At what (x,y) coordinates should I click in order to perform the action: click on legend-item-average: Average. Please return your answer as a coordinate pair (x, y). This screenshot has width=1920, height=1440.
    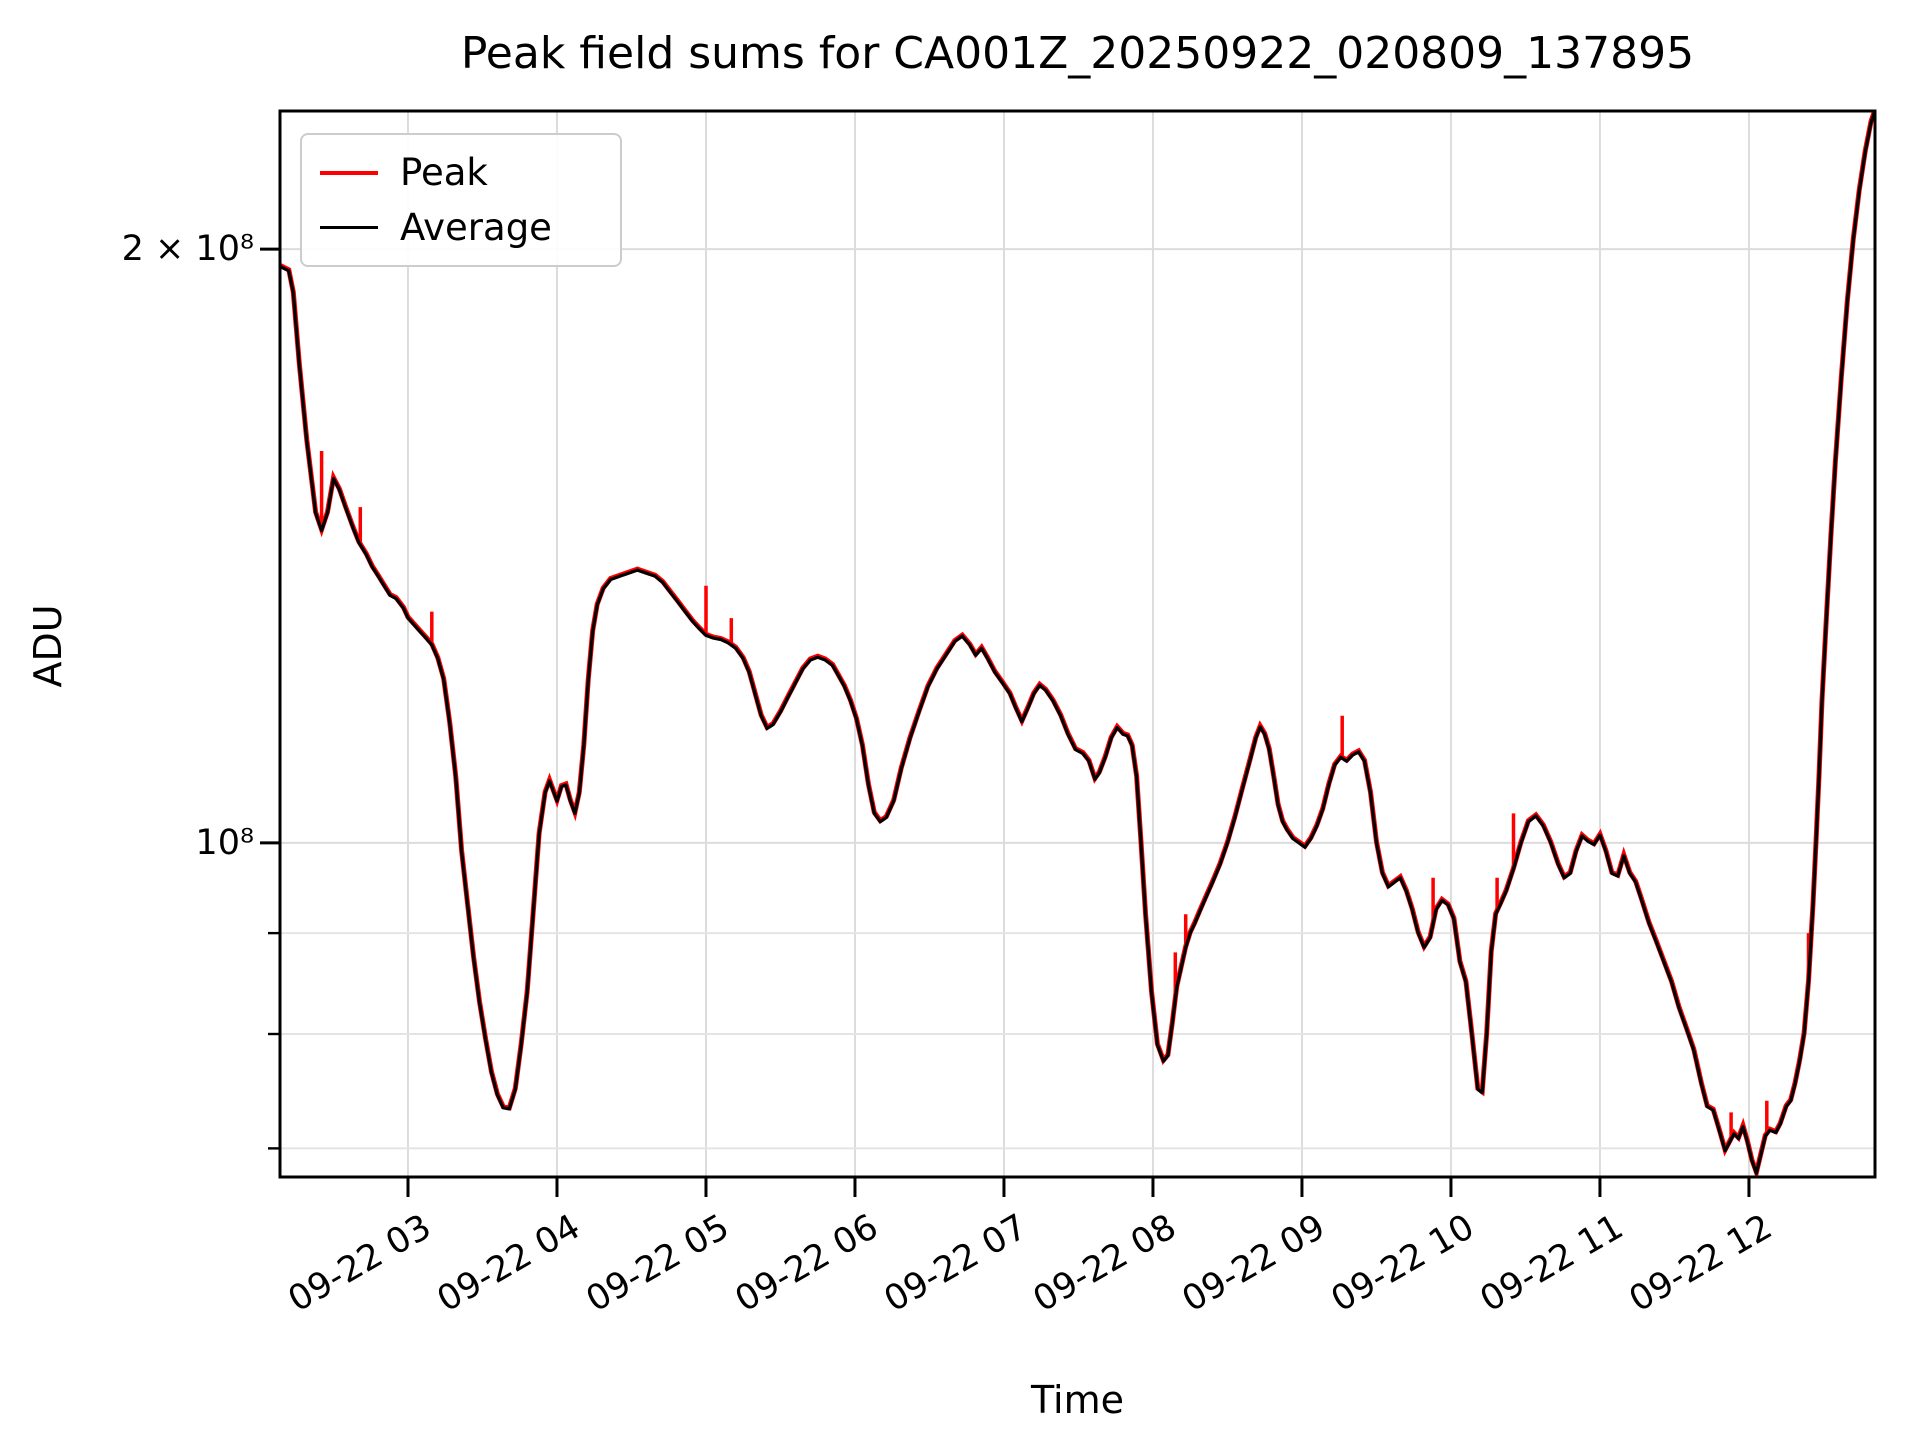
    Looking at the image, I should click on (461, 227).